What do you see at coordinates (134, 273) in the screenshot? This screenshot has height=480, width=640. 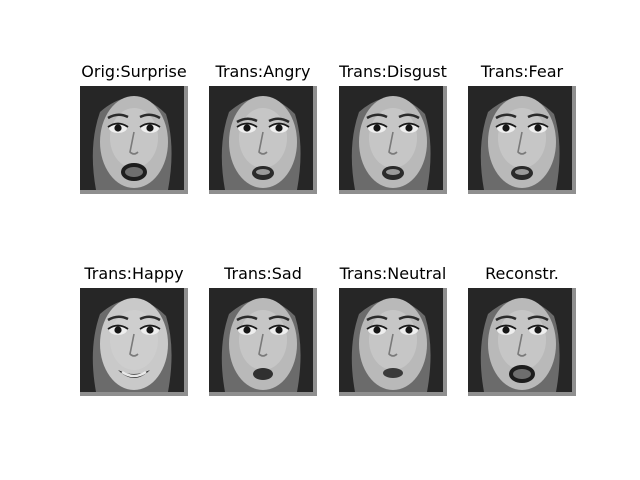 I see `panel-title: Trans:Happy` at bounding box center [134, 273].